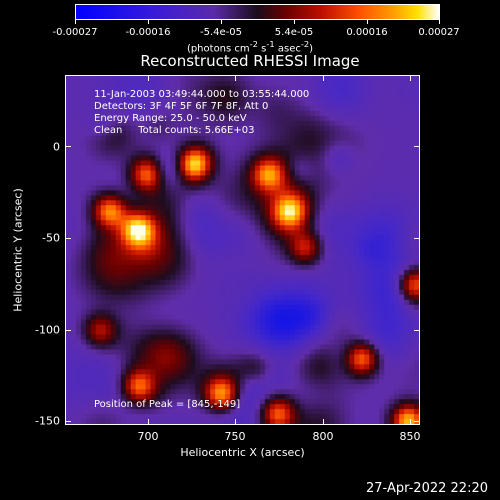 Image resolution: width=500 pixels, height=500 pixels. What do you see at coordinates (174, 130) in the screenshot?
I see `info-clean-counts: Clean Total counts: 5.66E+03` at bounding box center [174, 130].